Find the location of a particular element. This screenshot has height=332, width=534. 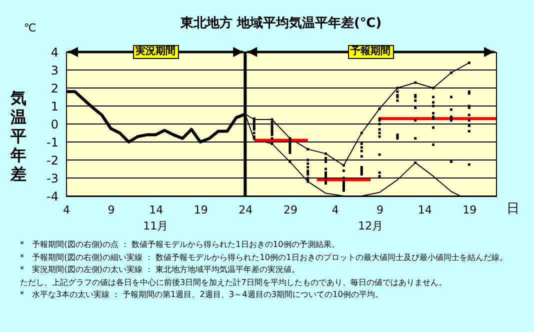

y-tick-label: 1 is located at coordinates (54, 107).